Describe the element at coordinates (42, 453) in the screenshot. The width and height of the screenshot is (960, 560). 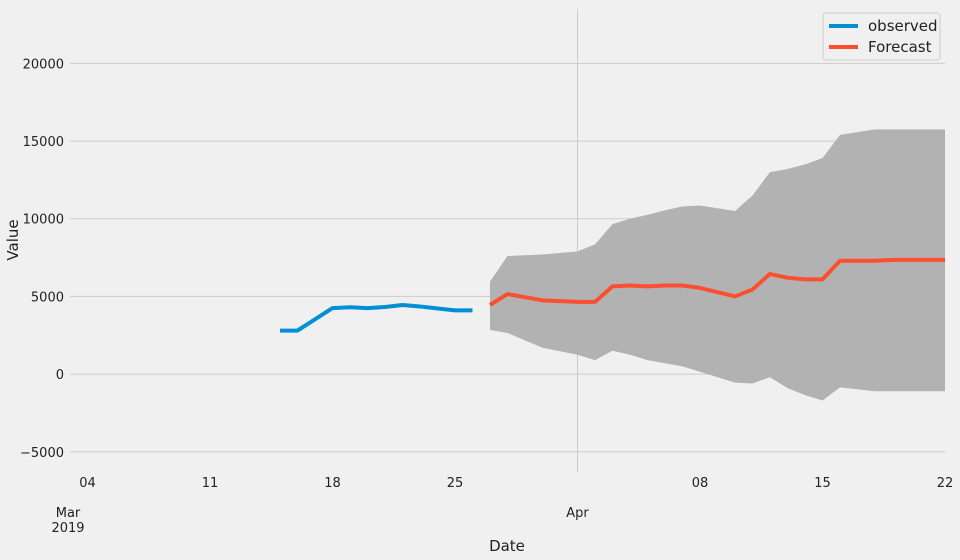
I see `y-tick-label: −5000` at that location.